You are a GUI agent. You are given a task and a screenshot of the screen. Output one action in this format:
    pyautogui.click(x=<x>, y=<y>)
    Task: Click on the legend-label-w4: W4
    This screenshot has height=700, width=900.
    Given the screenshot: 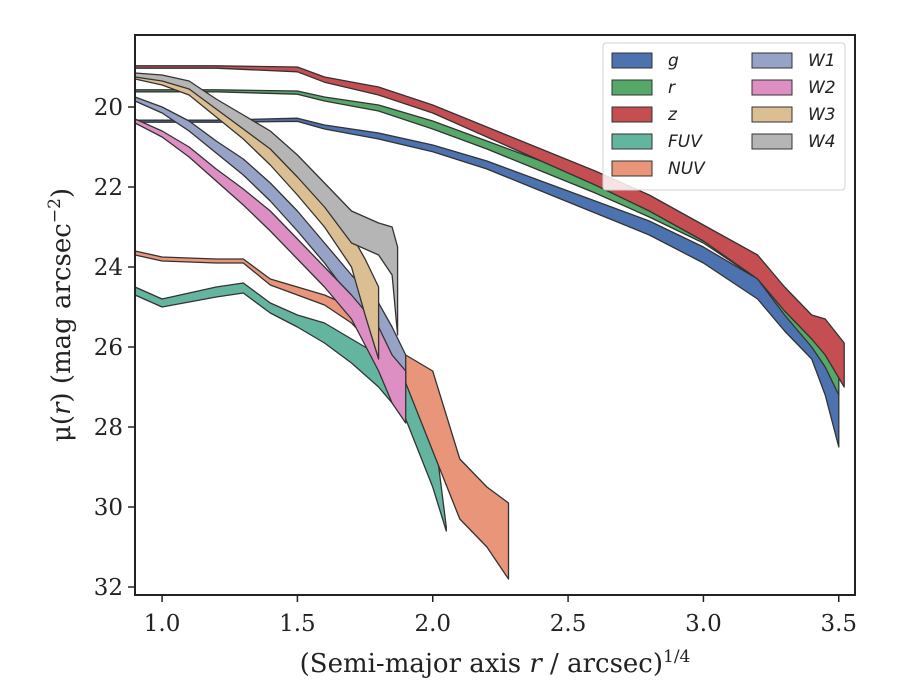 What is the action you would take?
    pyautogui.click(x=822, y=142)
    